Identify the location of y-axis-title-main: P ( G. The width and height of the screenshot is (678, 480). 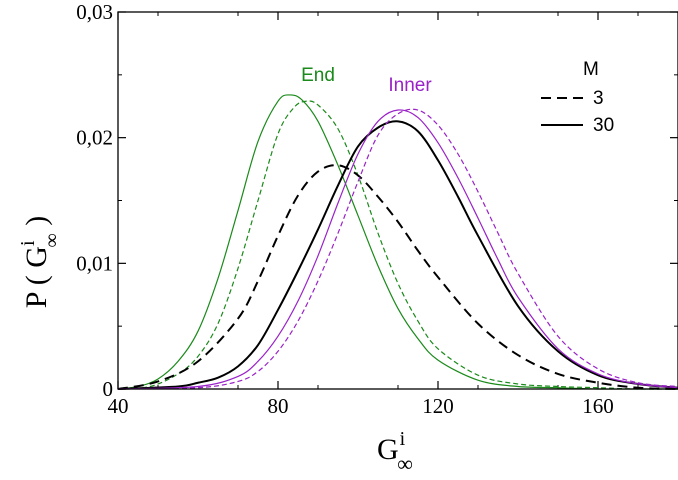
(36, 277).